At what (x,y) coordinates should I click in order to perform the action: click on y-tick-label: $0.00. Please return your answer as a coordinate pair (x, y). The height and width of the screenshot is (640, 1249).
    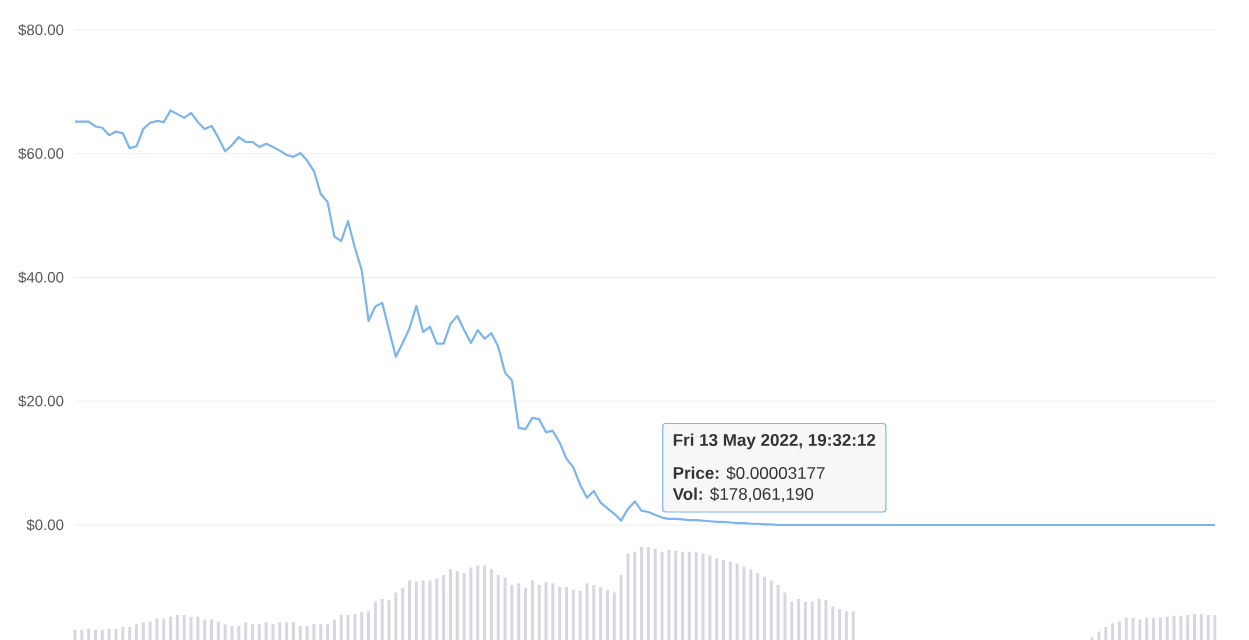
    Looking at the image, I should click on (45, 525).